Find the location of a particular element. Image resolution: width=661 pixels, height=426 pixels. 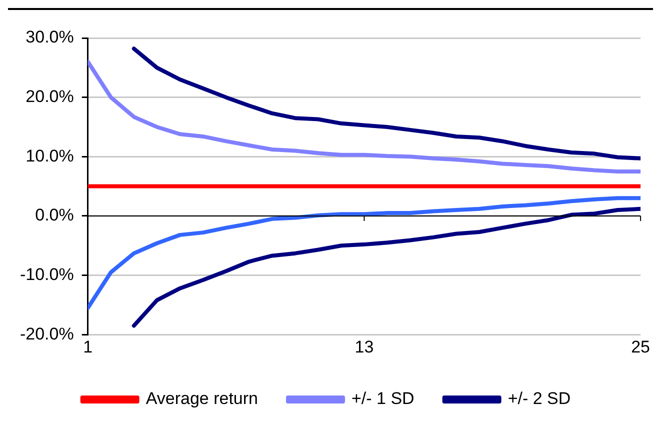

y-tick-label: -20.0% is located at coordinates (47, 334).